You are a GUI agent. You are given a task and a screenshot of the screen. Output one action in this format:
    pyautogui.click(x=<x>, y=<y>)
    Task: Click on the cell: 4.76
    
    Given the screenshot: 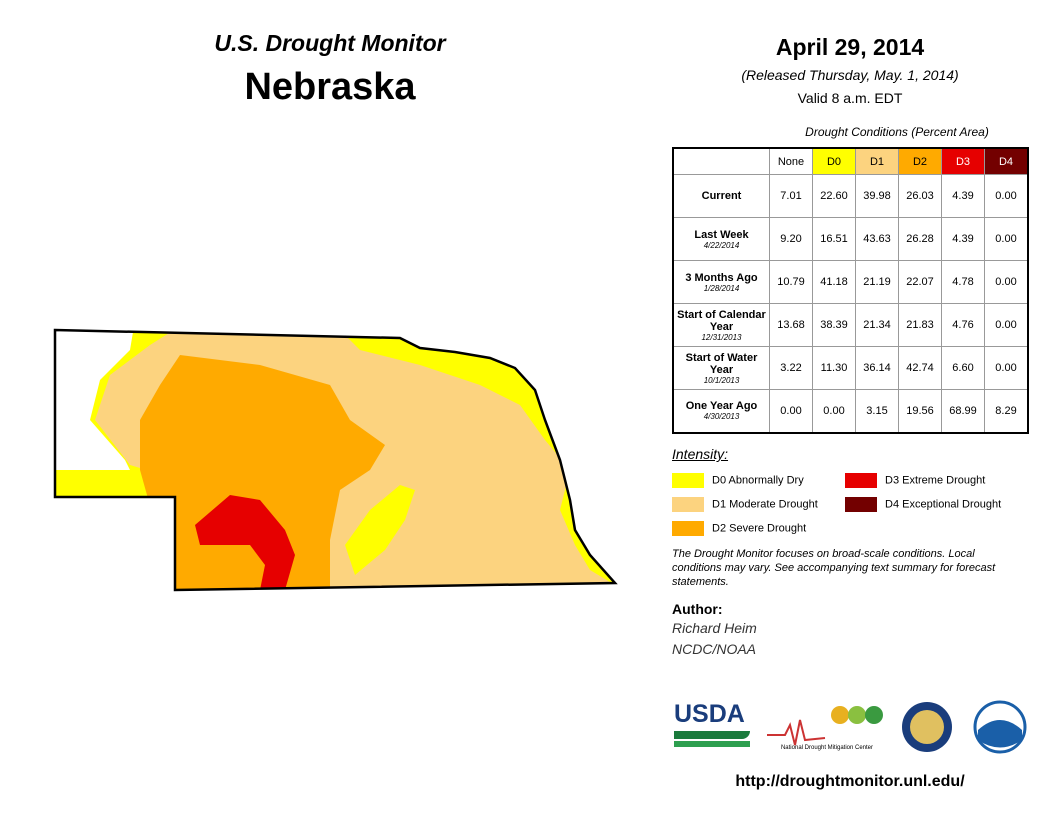 What is the action you would take?
    pyautogui.click(x=963, y=325)
    